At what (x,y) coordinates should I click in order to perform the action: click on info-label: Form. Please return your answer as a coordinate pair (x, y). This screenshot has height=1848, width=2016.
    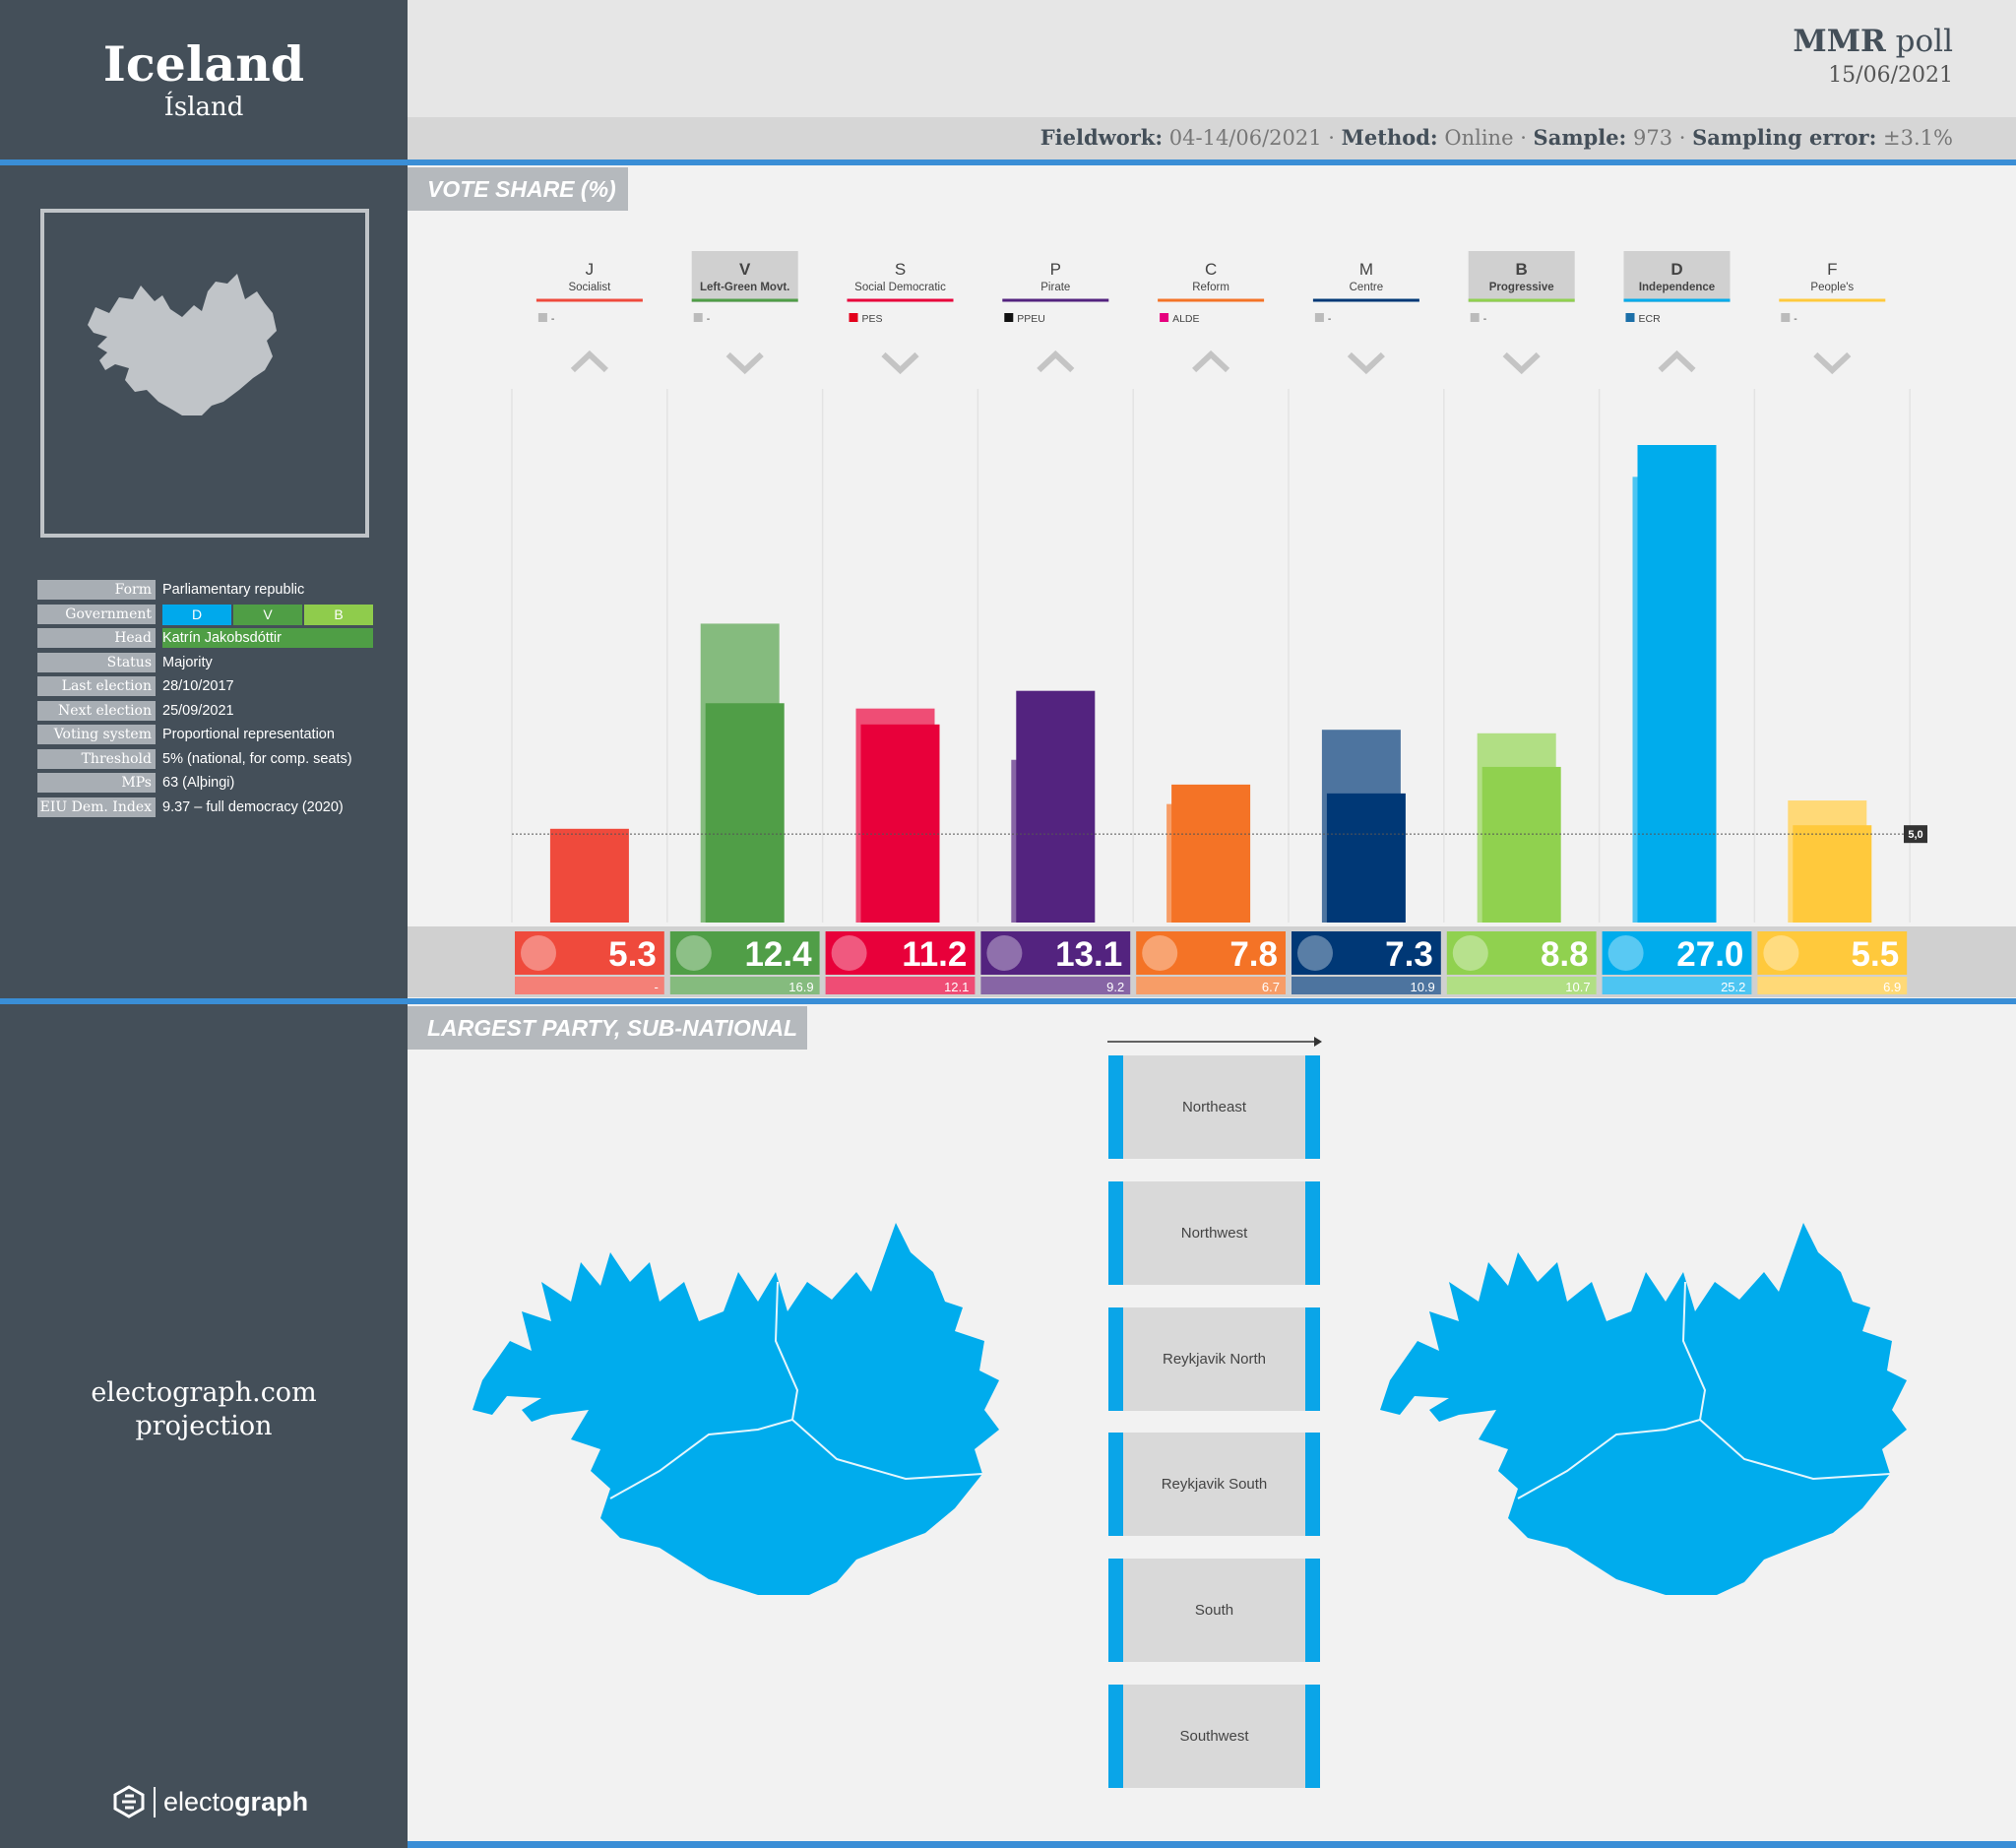
    Looking at the image, I should click on (96, 590).